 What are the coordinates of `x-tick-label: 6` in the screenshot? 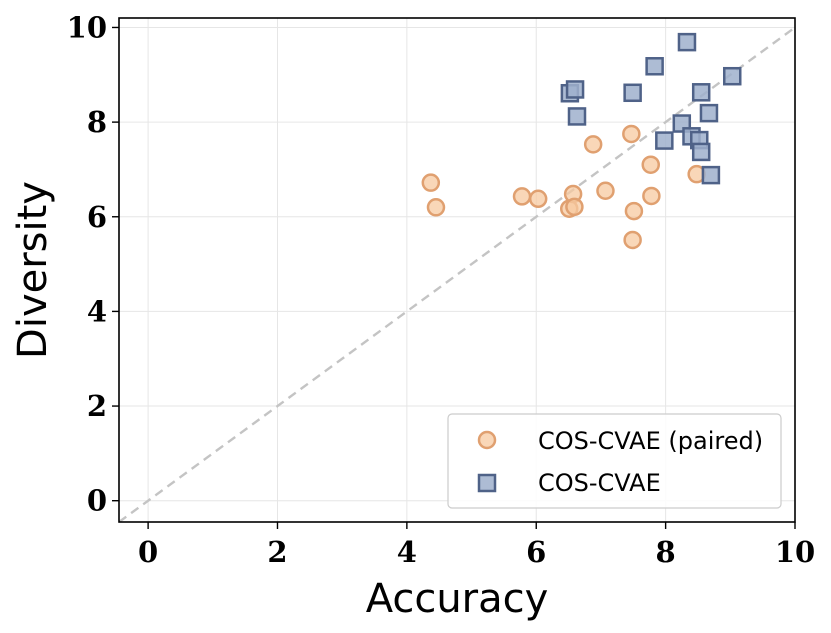 It's located at (536, 552).